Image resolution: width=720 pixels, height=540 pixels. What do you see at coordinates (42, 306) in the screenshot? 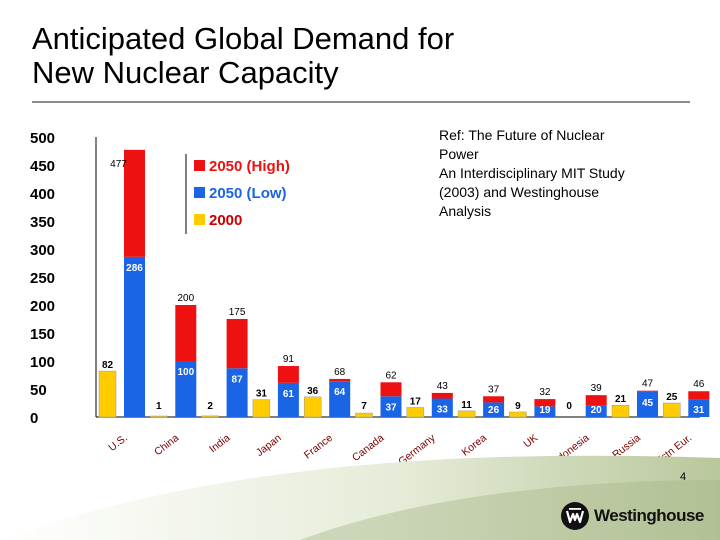
I see `y-tick-label: 200` at bounding box center [42, 306].